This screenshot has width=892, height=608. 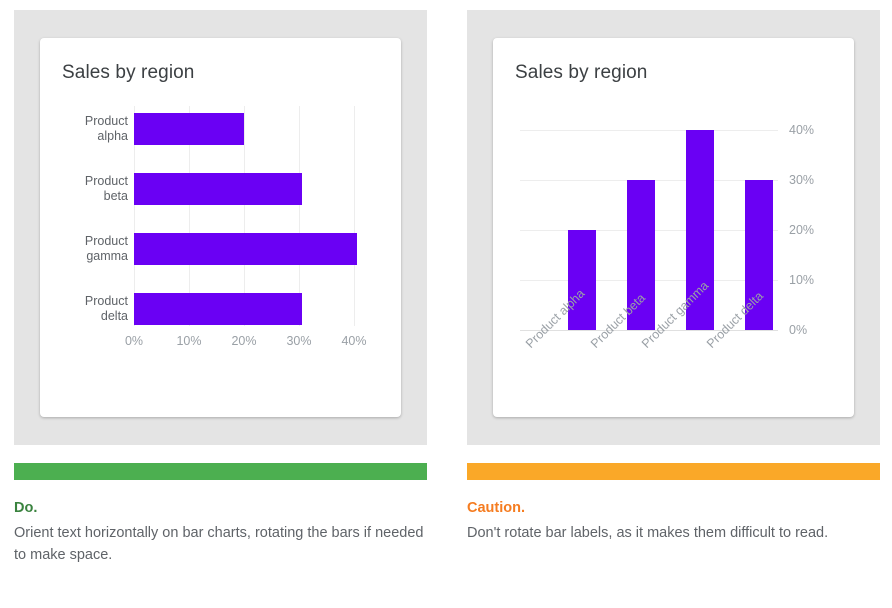 What do you see at coordinates (220, 471) in the screenshot?
I see `do-rule` at bounding box center [220, 471].